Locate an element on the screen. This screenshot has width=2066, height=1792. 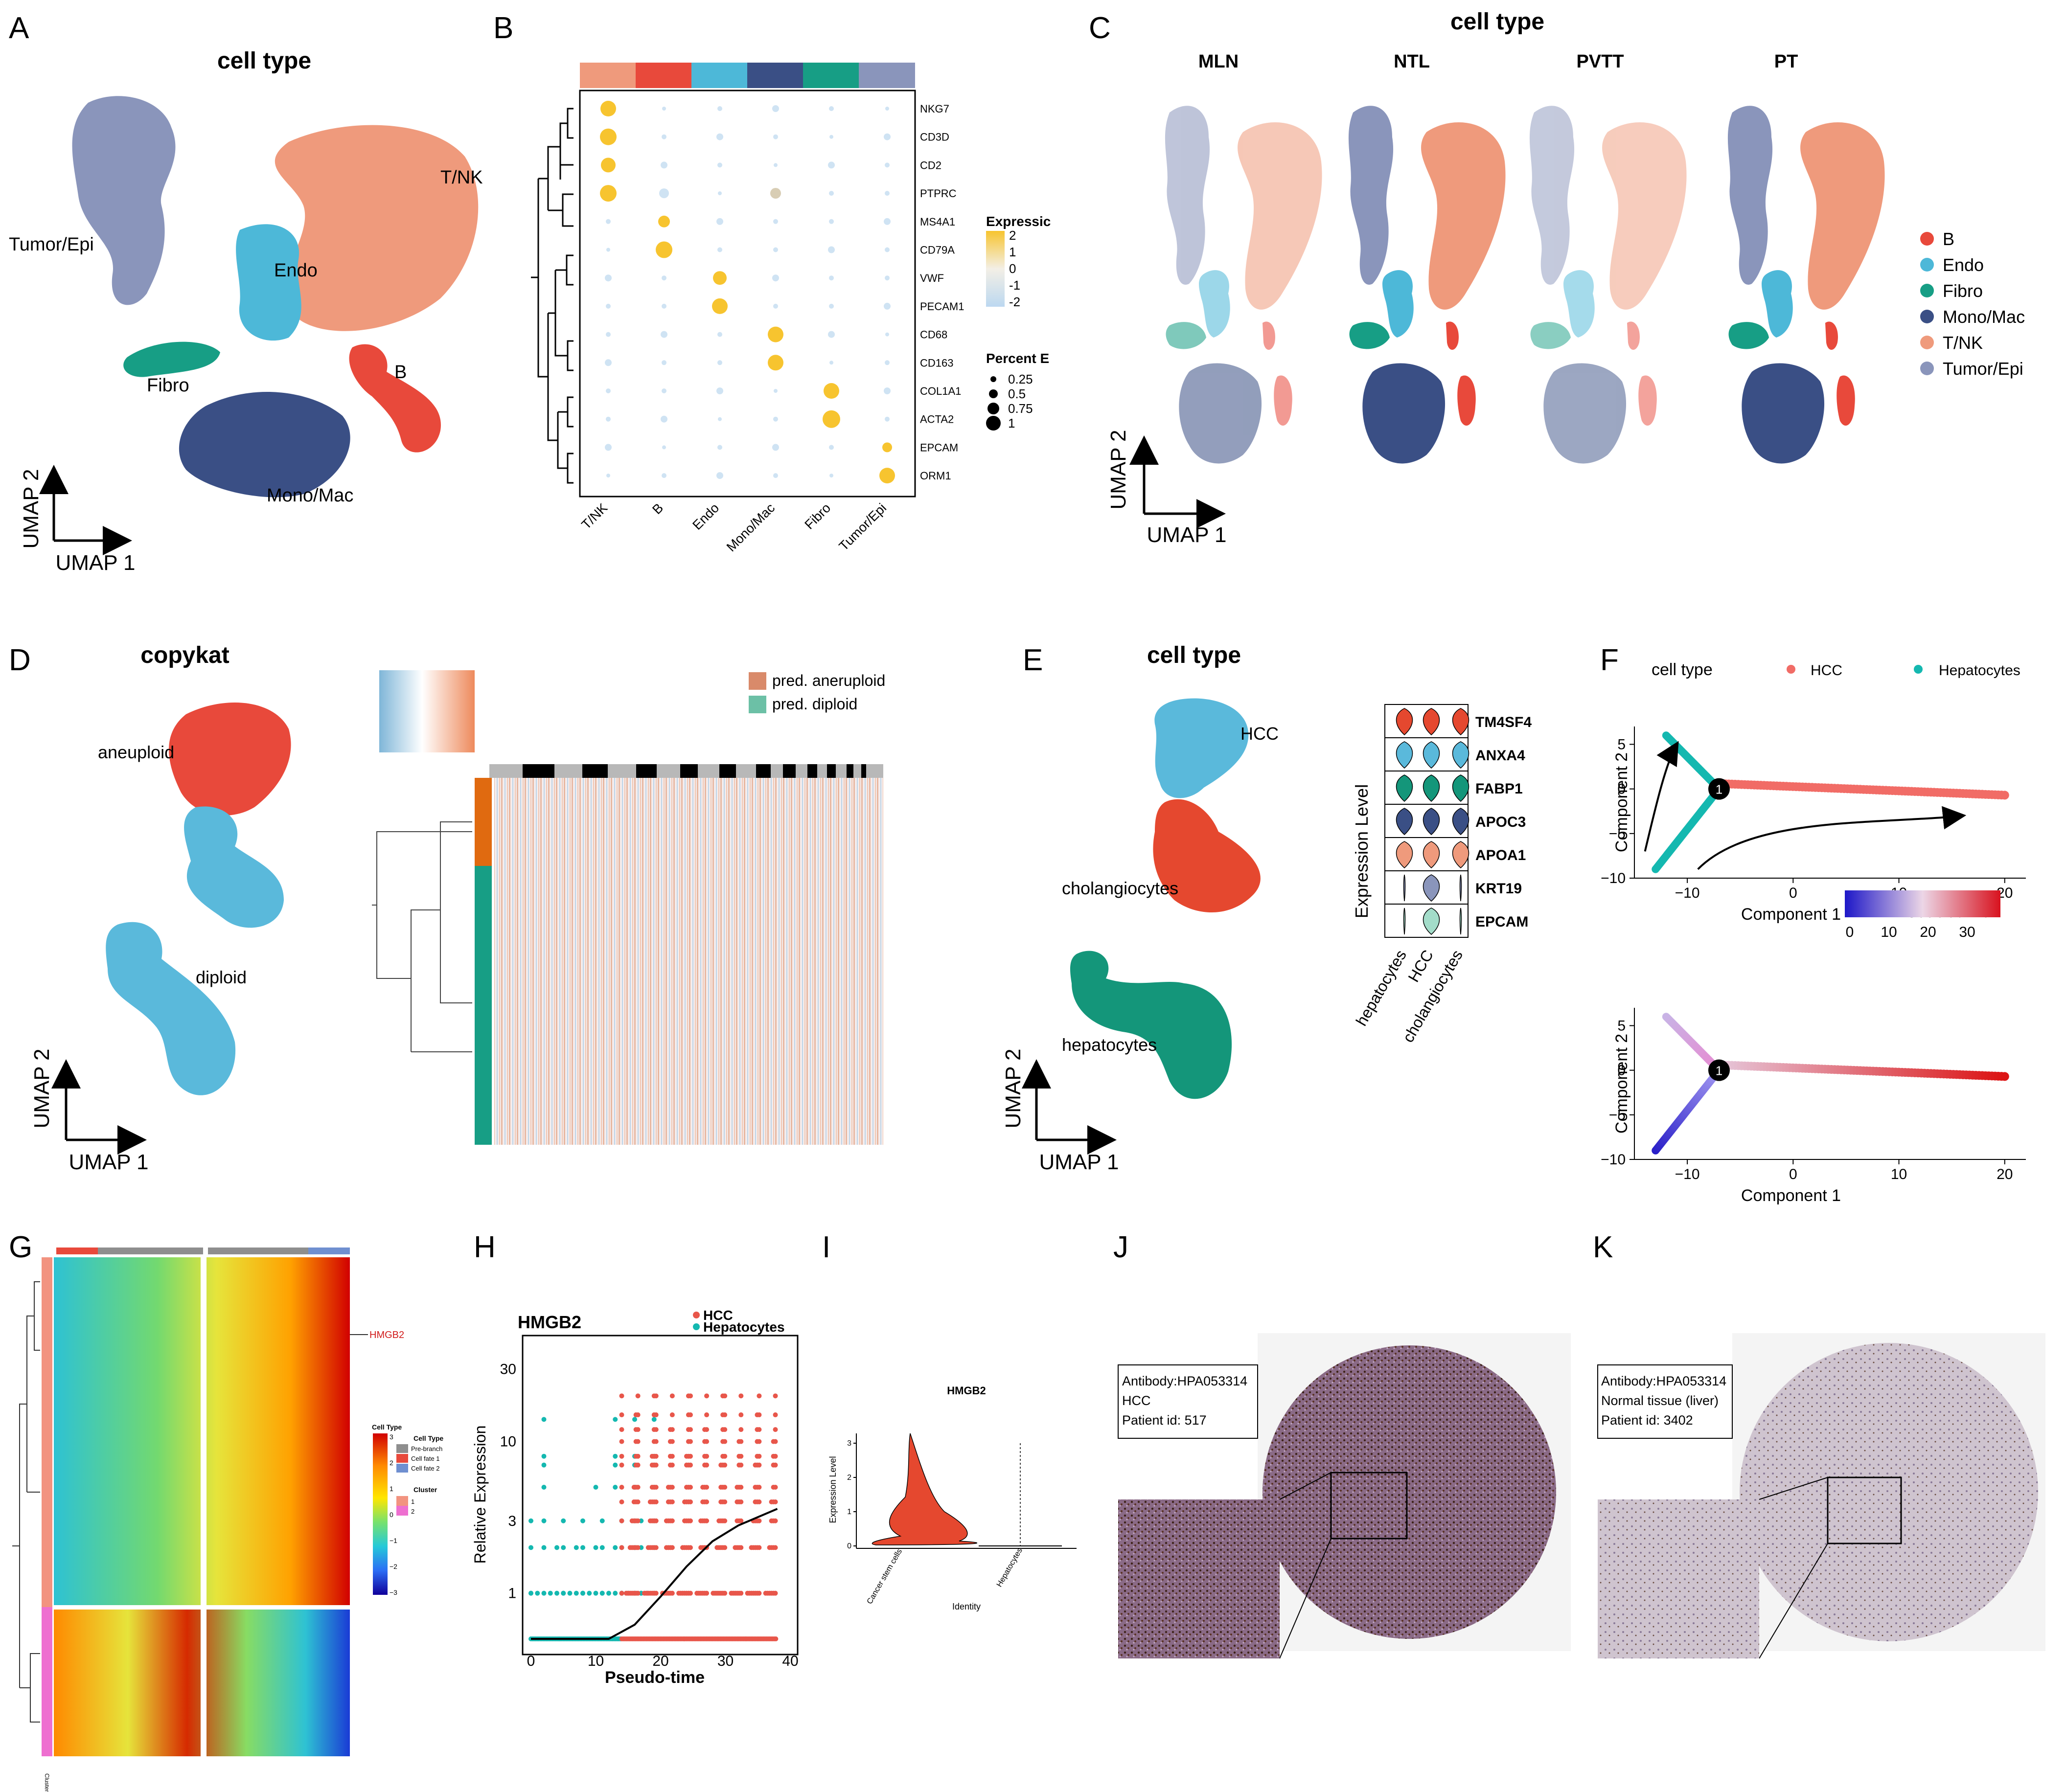
h-legend-hcc: HCC is located at coordinates (718, 1315).